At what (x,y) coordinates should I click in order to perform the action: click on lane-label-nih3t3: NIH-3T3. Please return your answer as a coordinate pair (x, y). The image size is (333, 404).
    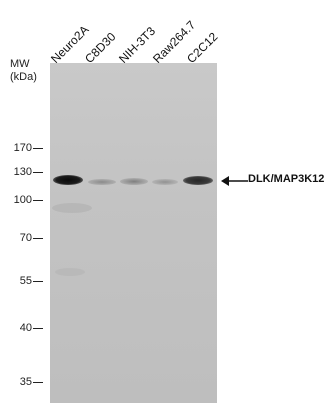
    Looking at the image, I should click on (137, 45).